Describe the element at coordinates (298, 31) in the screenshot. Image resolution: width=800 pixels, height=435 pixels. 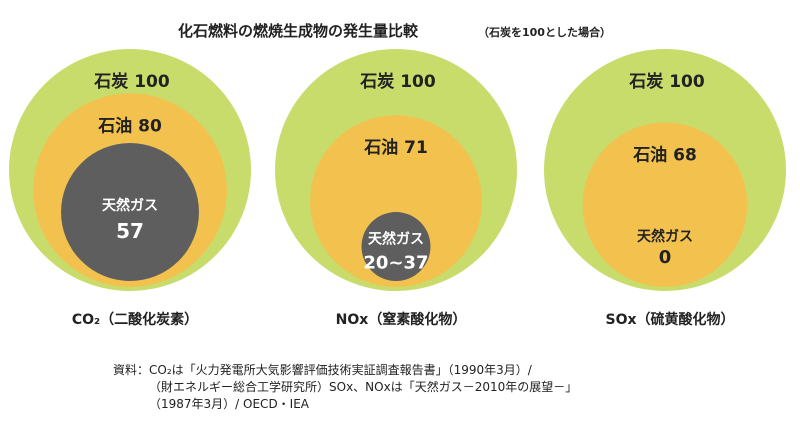
I see `chart-title: 化石燃料の燃焼生成物の発生量比較` at that location.